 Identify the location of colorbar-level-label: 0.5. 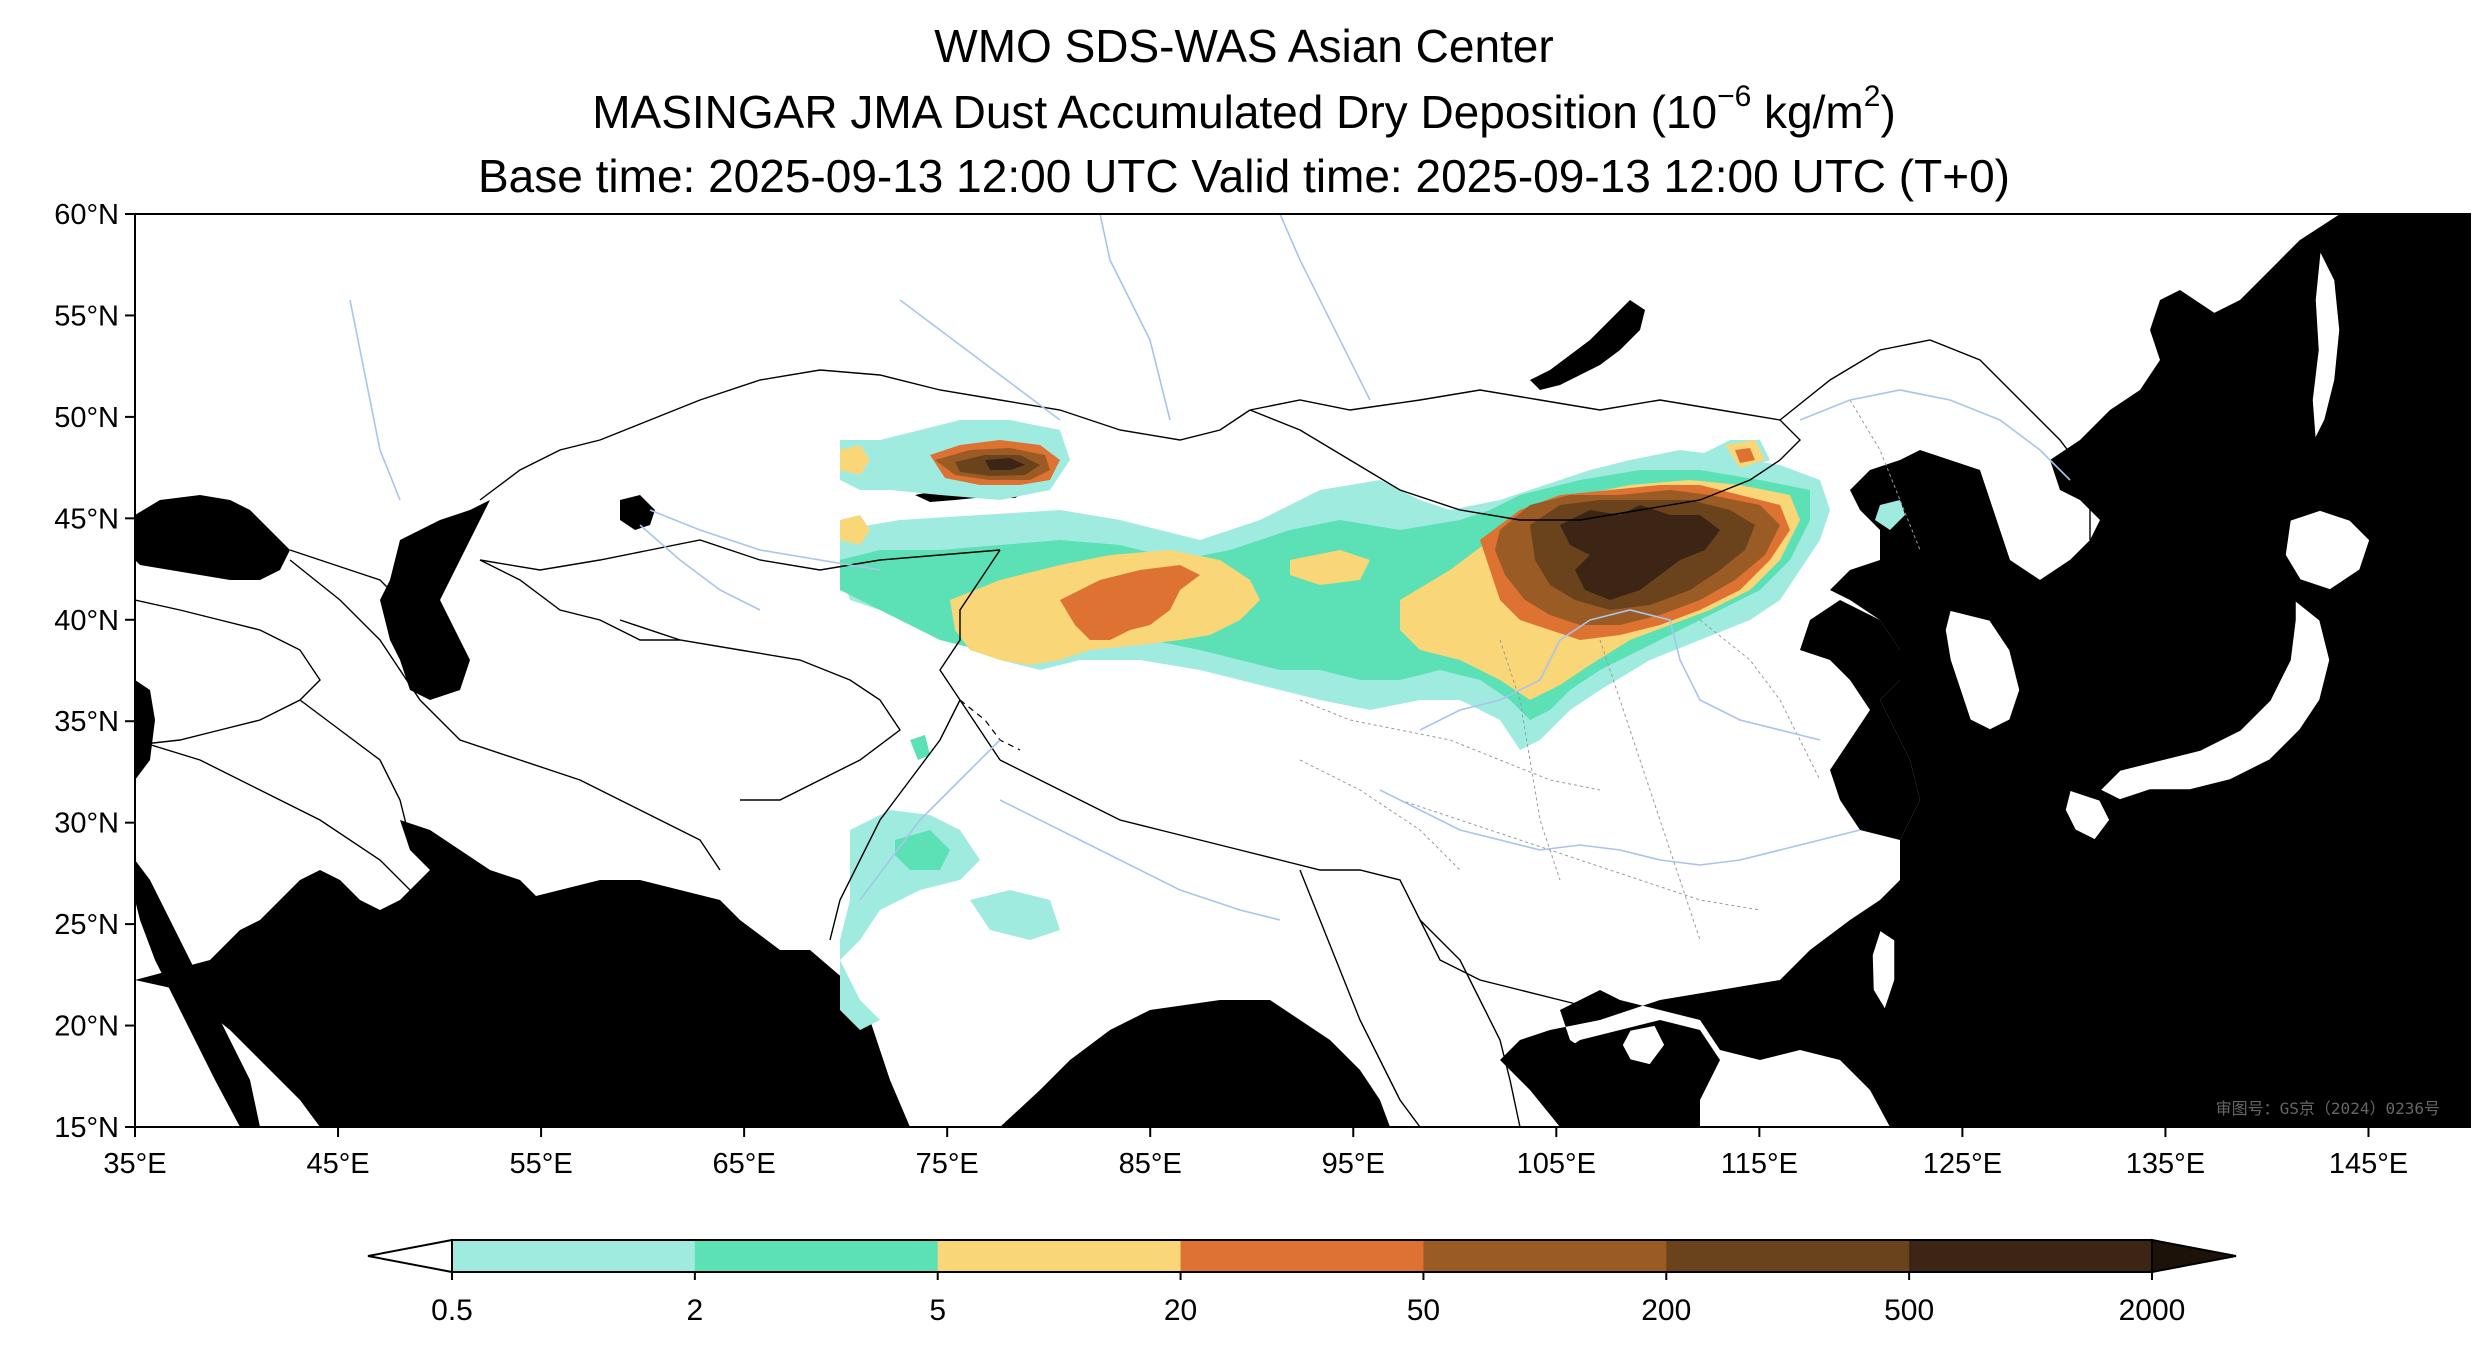
(452, 1310).